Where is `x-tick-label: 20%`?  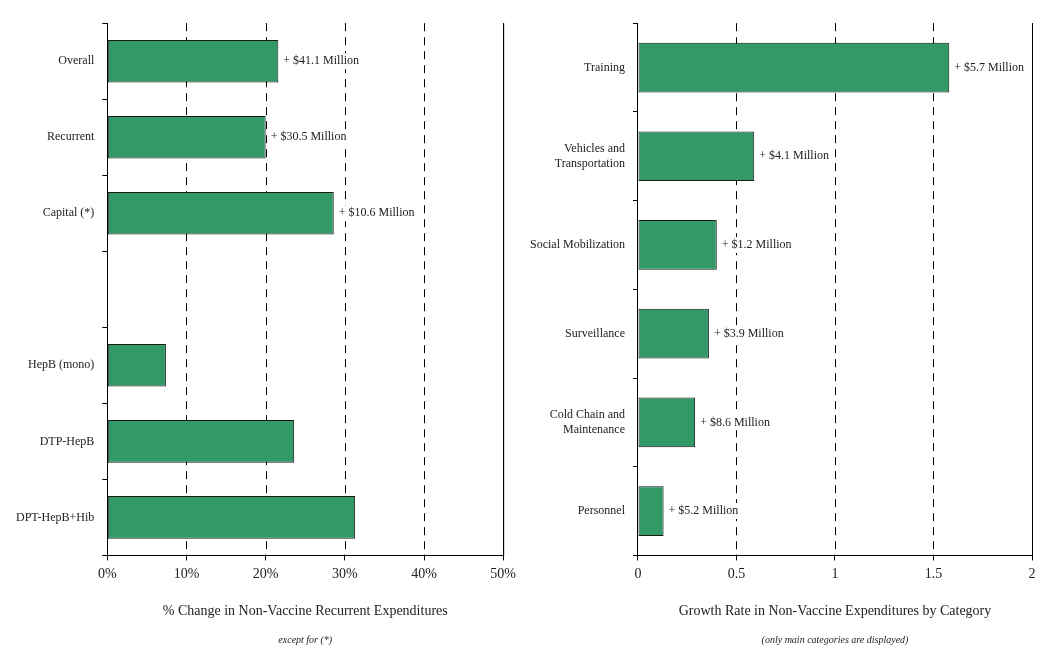
x-tick-label: 20% is located at coordinates (265, 574).